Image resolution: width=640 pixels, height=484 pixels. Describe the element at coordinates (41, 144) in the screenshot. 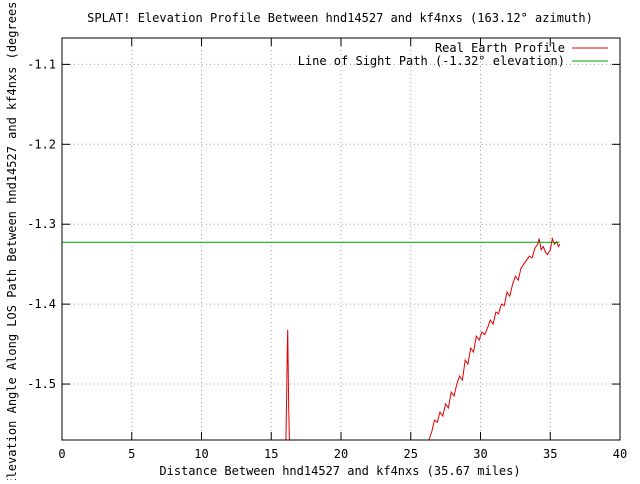

I see `y-tick-label: -1.2` at that location.